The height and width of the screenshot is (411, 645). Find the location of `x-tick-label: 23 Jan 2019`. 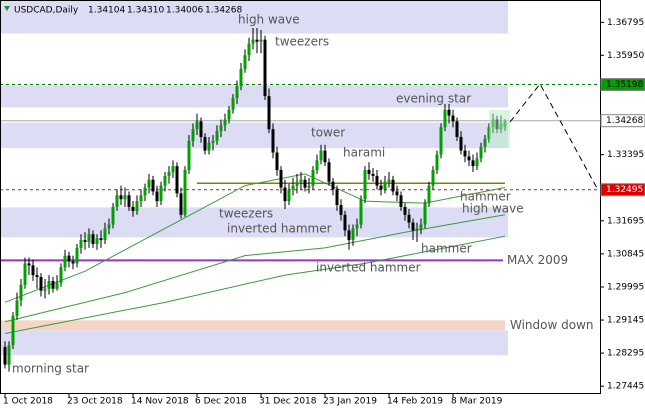

x-tick-label: 23 Jan 2019 is located at coordinates (350, 402).